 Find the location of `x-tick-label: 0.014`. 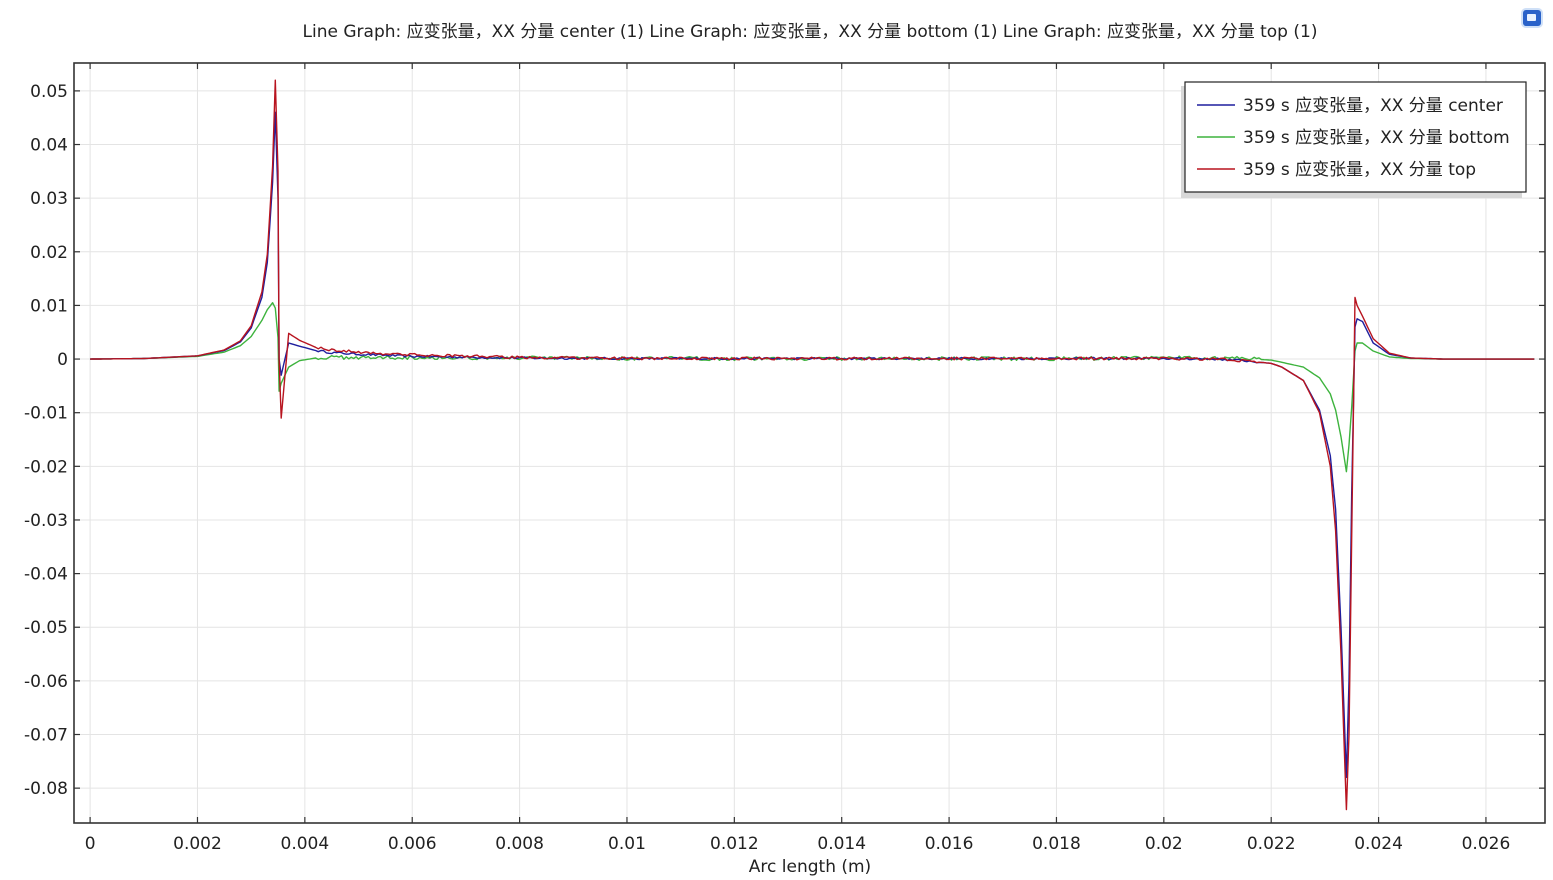

x-tick-label: 0.014 is located at coordinates (841, 844).